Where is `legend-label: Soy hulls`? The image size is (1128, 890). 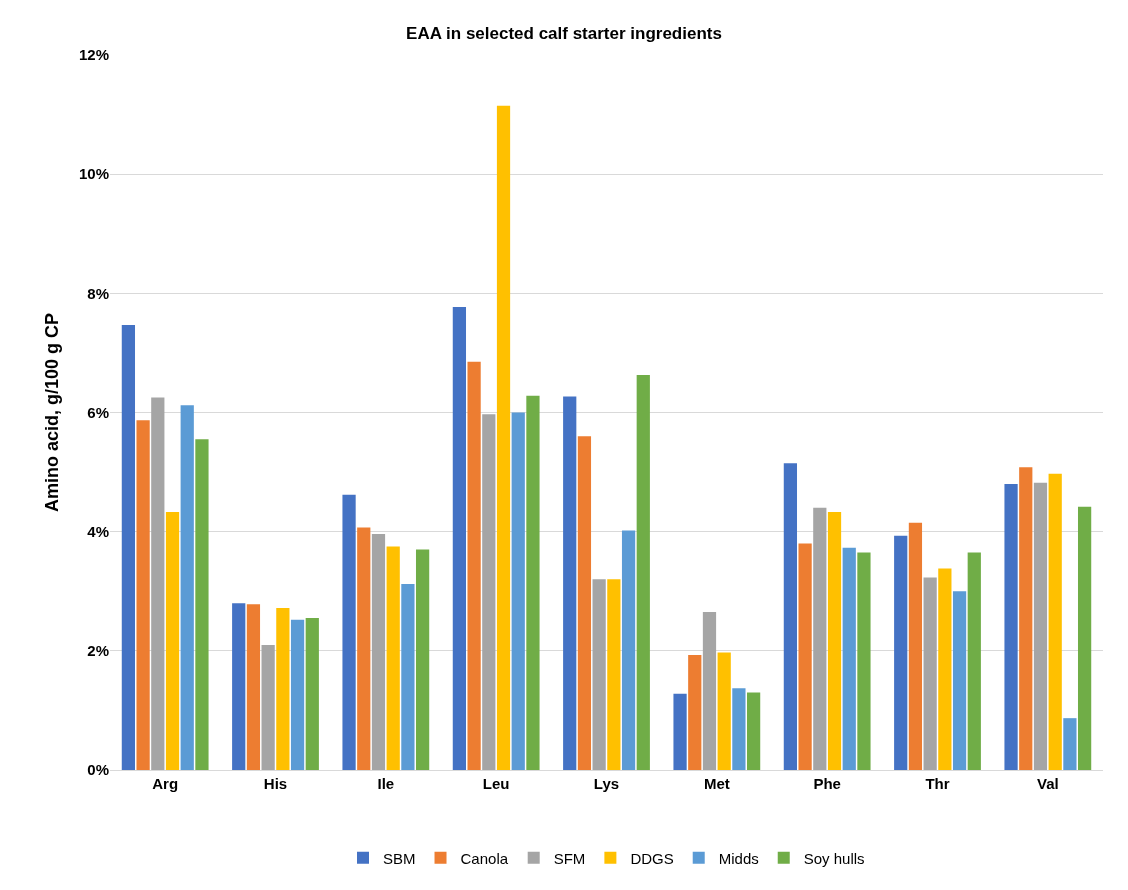 legend-label: Soy hulls is located at coordinates (834, 858).